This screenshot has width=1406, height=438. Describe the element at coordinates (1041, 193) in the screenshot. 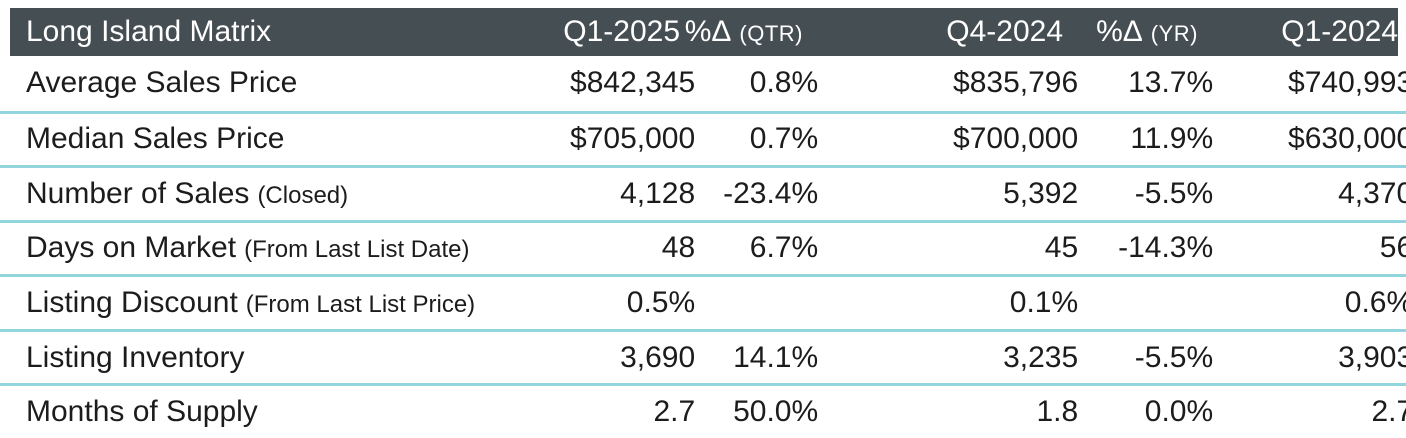

I see `cell-q4-2024: 5,392` at that location.